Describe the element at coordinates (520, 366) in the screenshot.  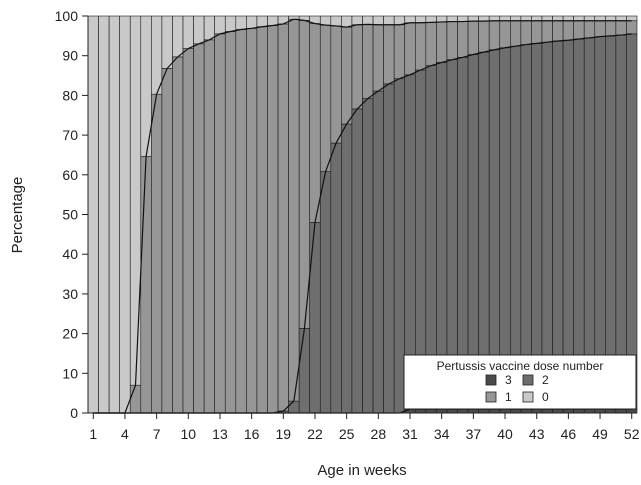
I see `legend-title: Pertussis vaccine dose number` at that location.